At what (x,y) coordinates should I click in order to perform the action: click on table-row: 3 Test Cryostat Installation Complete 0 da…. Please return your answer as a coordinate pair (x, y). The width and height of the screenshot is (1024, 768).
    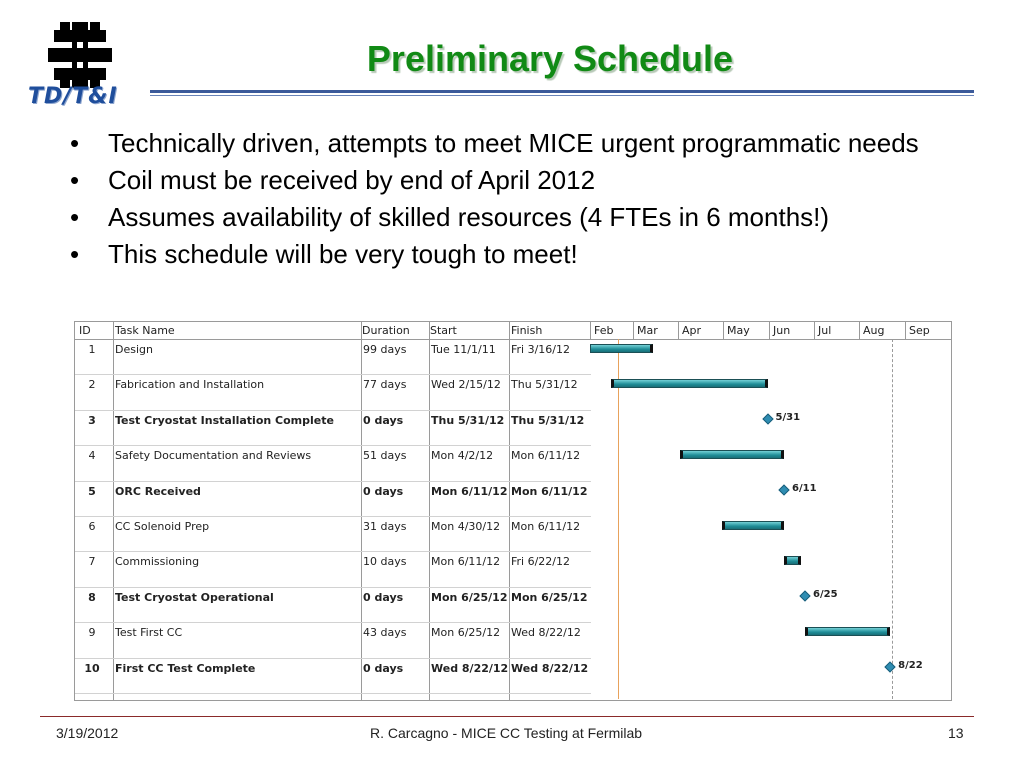
    Looking at the image, I should click on (333, 429).